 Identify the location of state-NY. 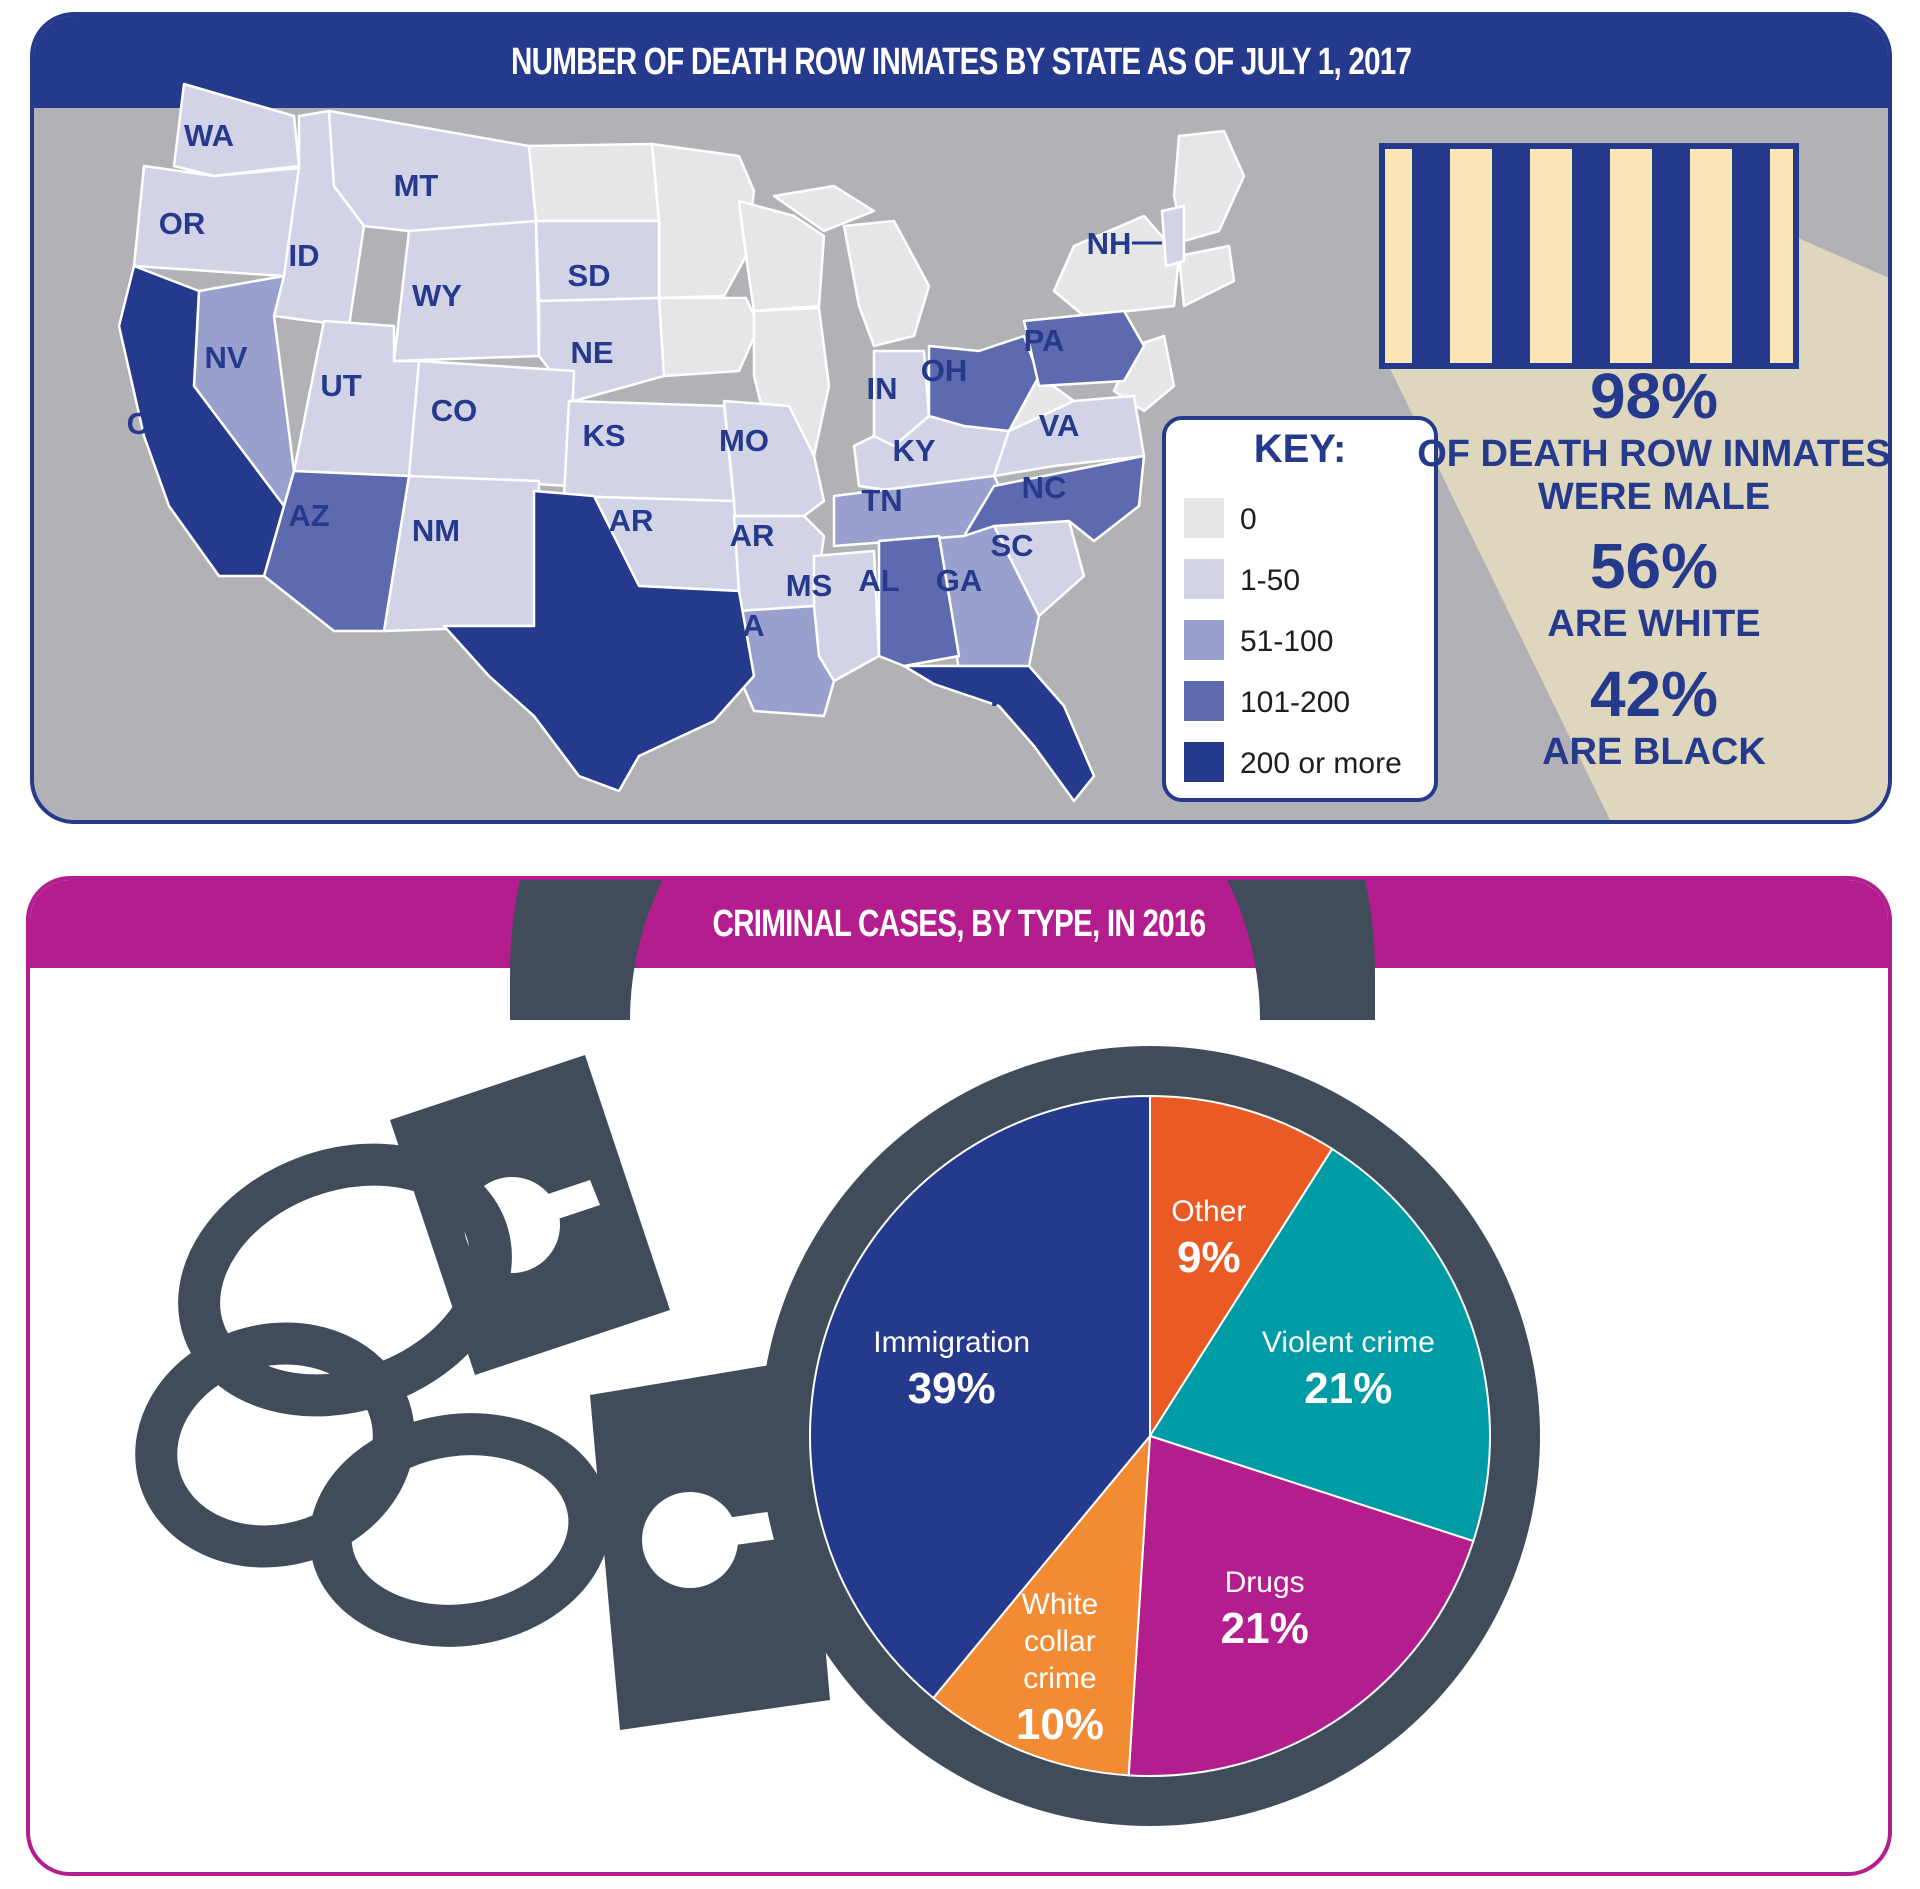
(1116, 266).